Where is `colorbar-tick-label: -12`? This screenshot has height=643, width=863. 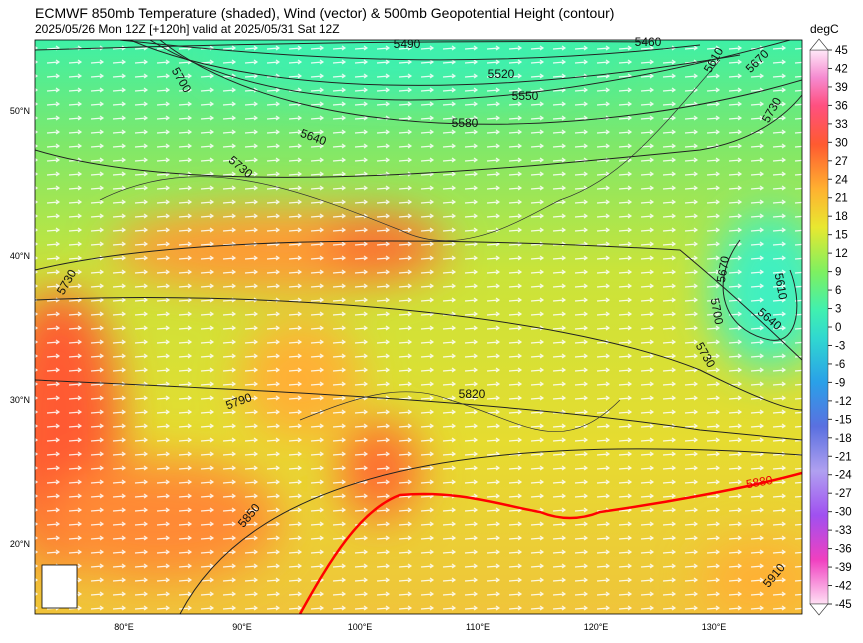 colorbar-tick-label: -12 is located at coordinates (843, 402).